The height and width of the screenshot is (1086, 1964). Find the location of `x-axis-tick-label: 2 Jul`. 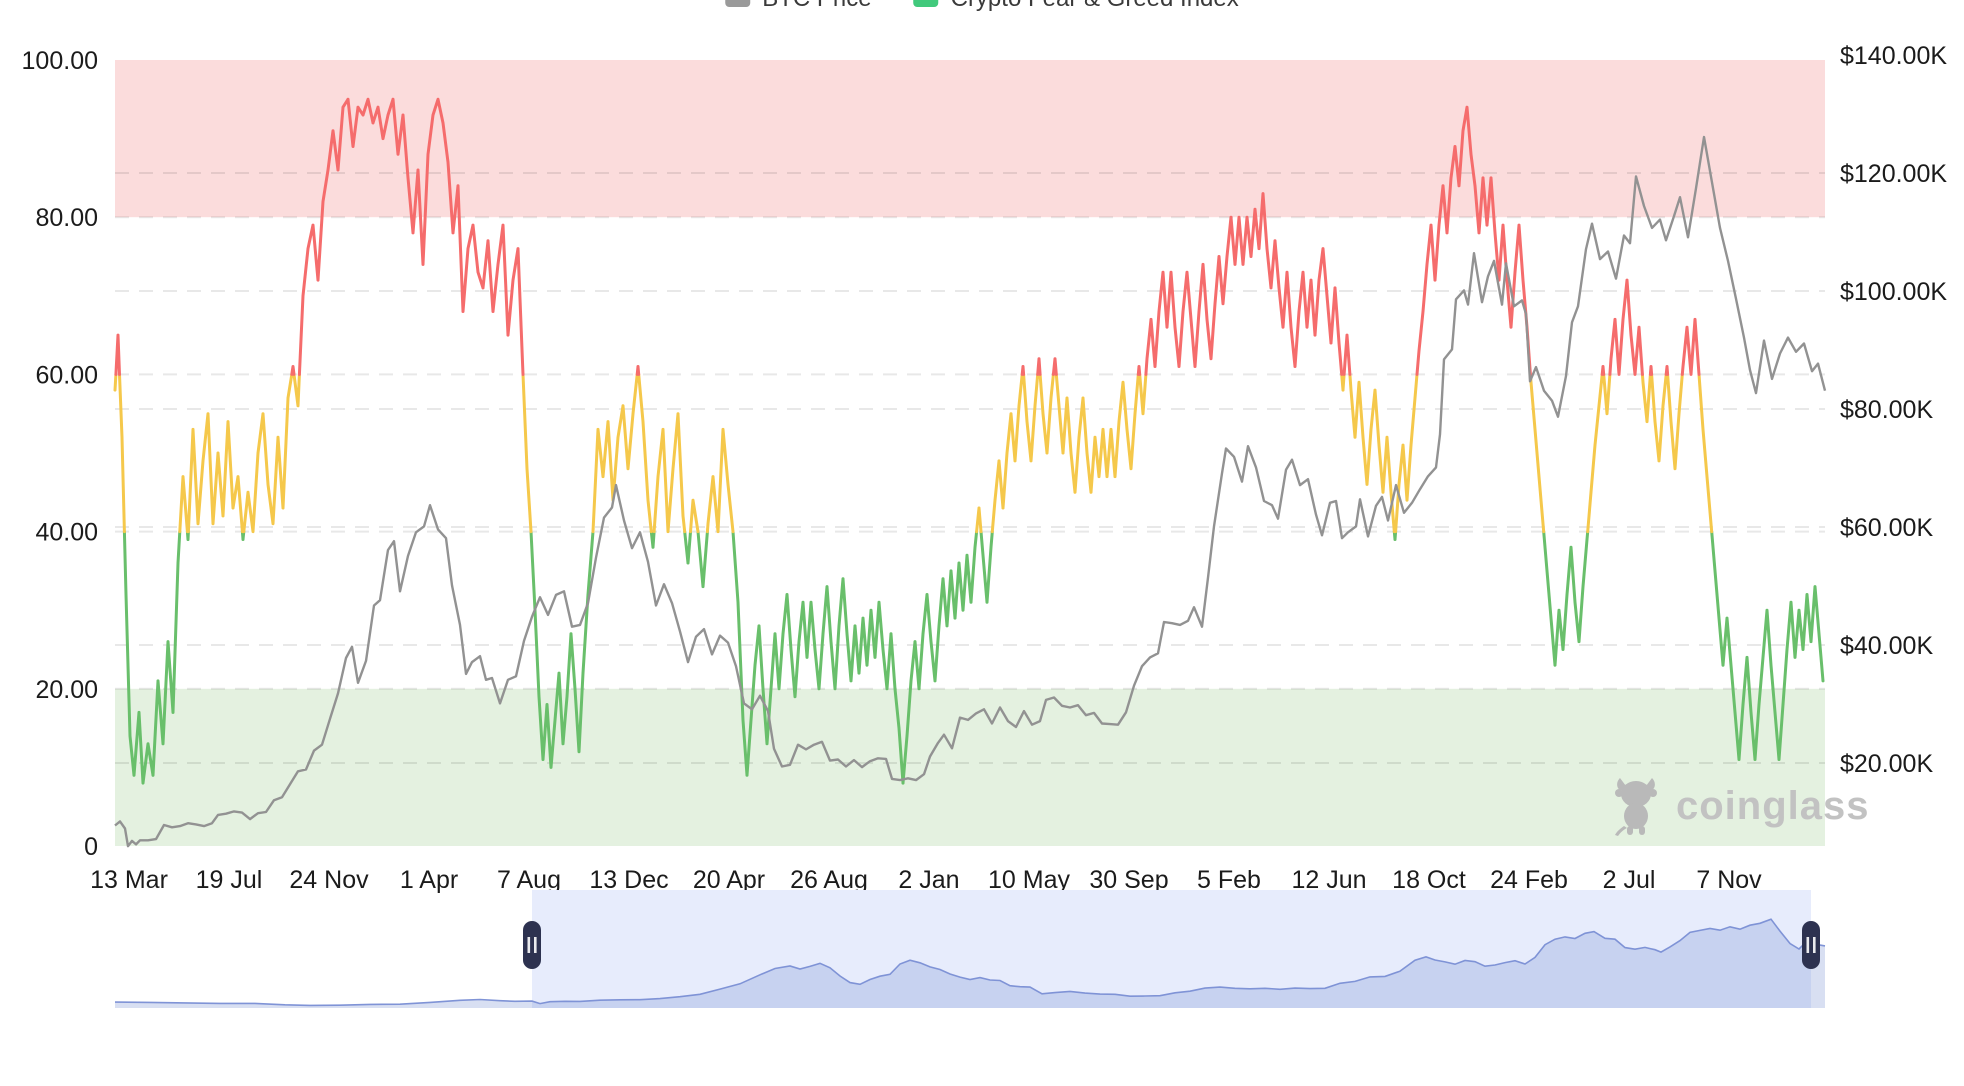

x-axis-tick-label: 2 Jul is located at coordinates (1629, 880).